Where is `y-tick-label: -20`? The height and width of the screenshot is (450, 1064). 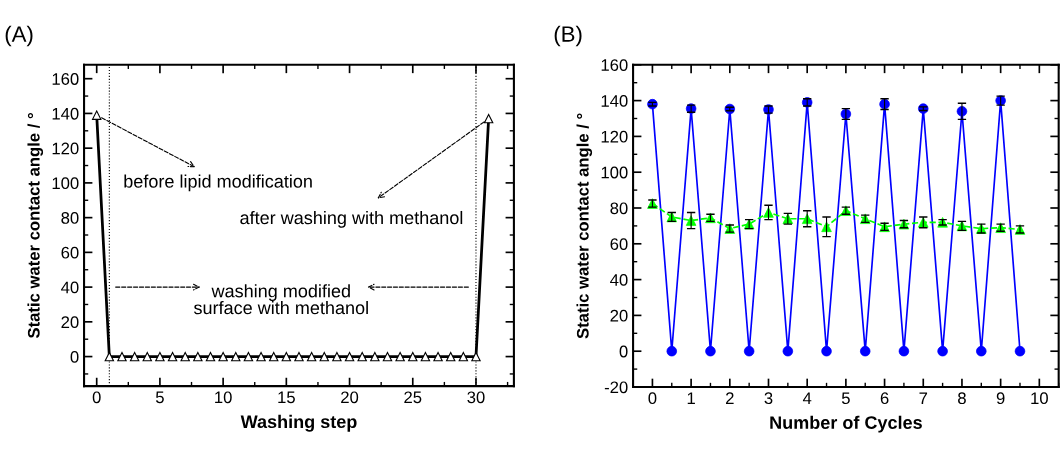
y-tick-label: -20 is located at coordinates (616, 387).